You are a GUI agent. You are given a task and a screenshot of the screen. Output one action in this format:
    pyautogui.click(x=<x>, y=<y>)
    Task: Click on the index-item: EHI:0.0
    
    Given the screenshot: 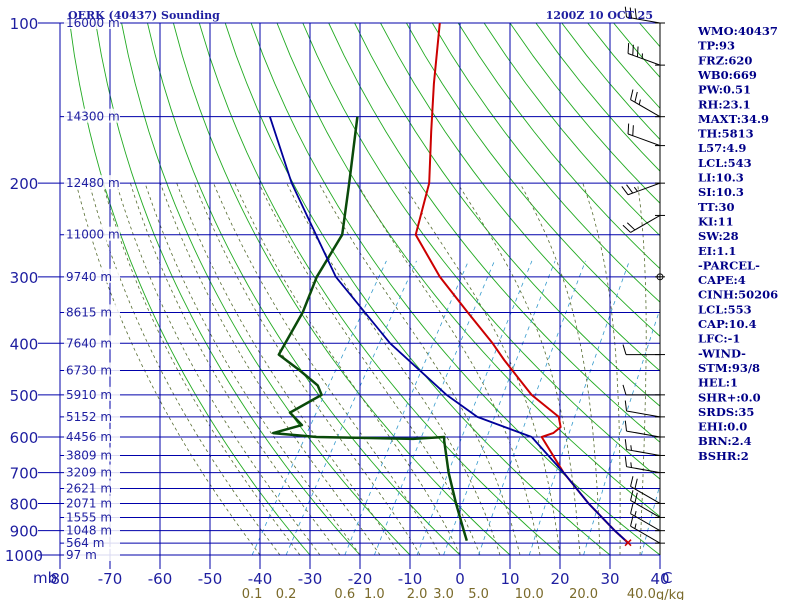 What is the action you would take?
    pyautogui.click(x=722, y=427)
    